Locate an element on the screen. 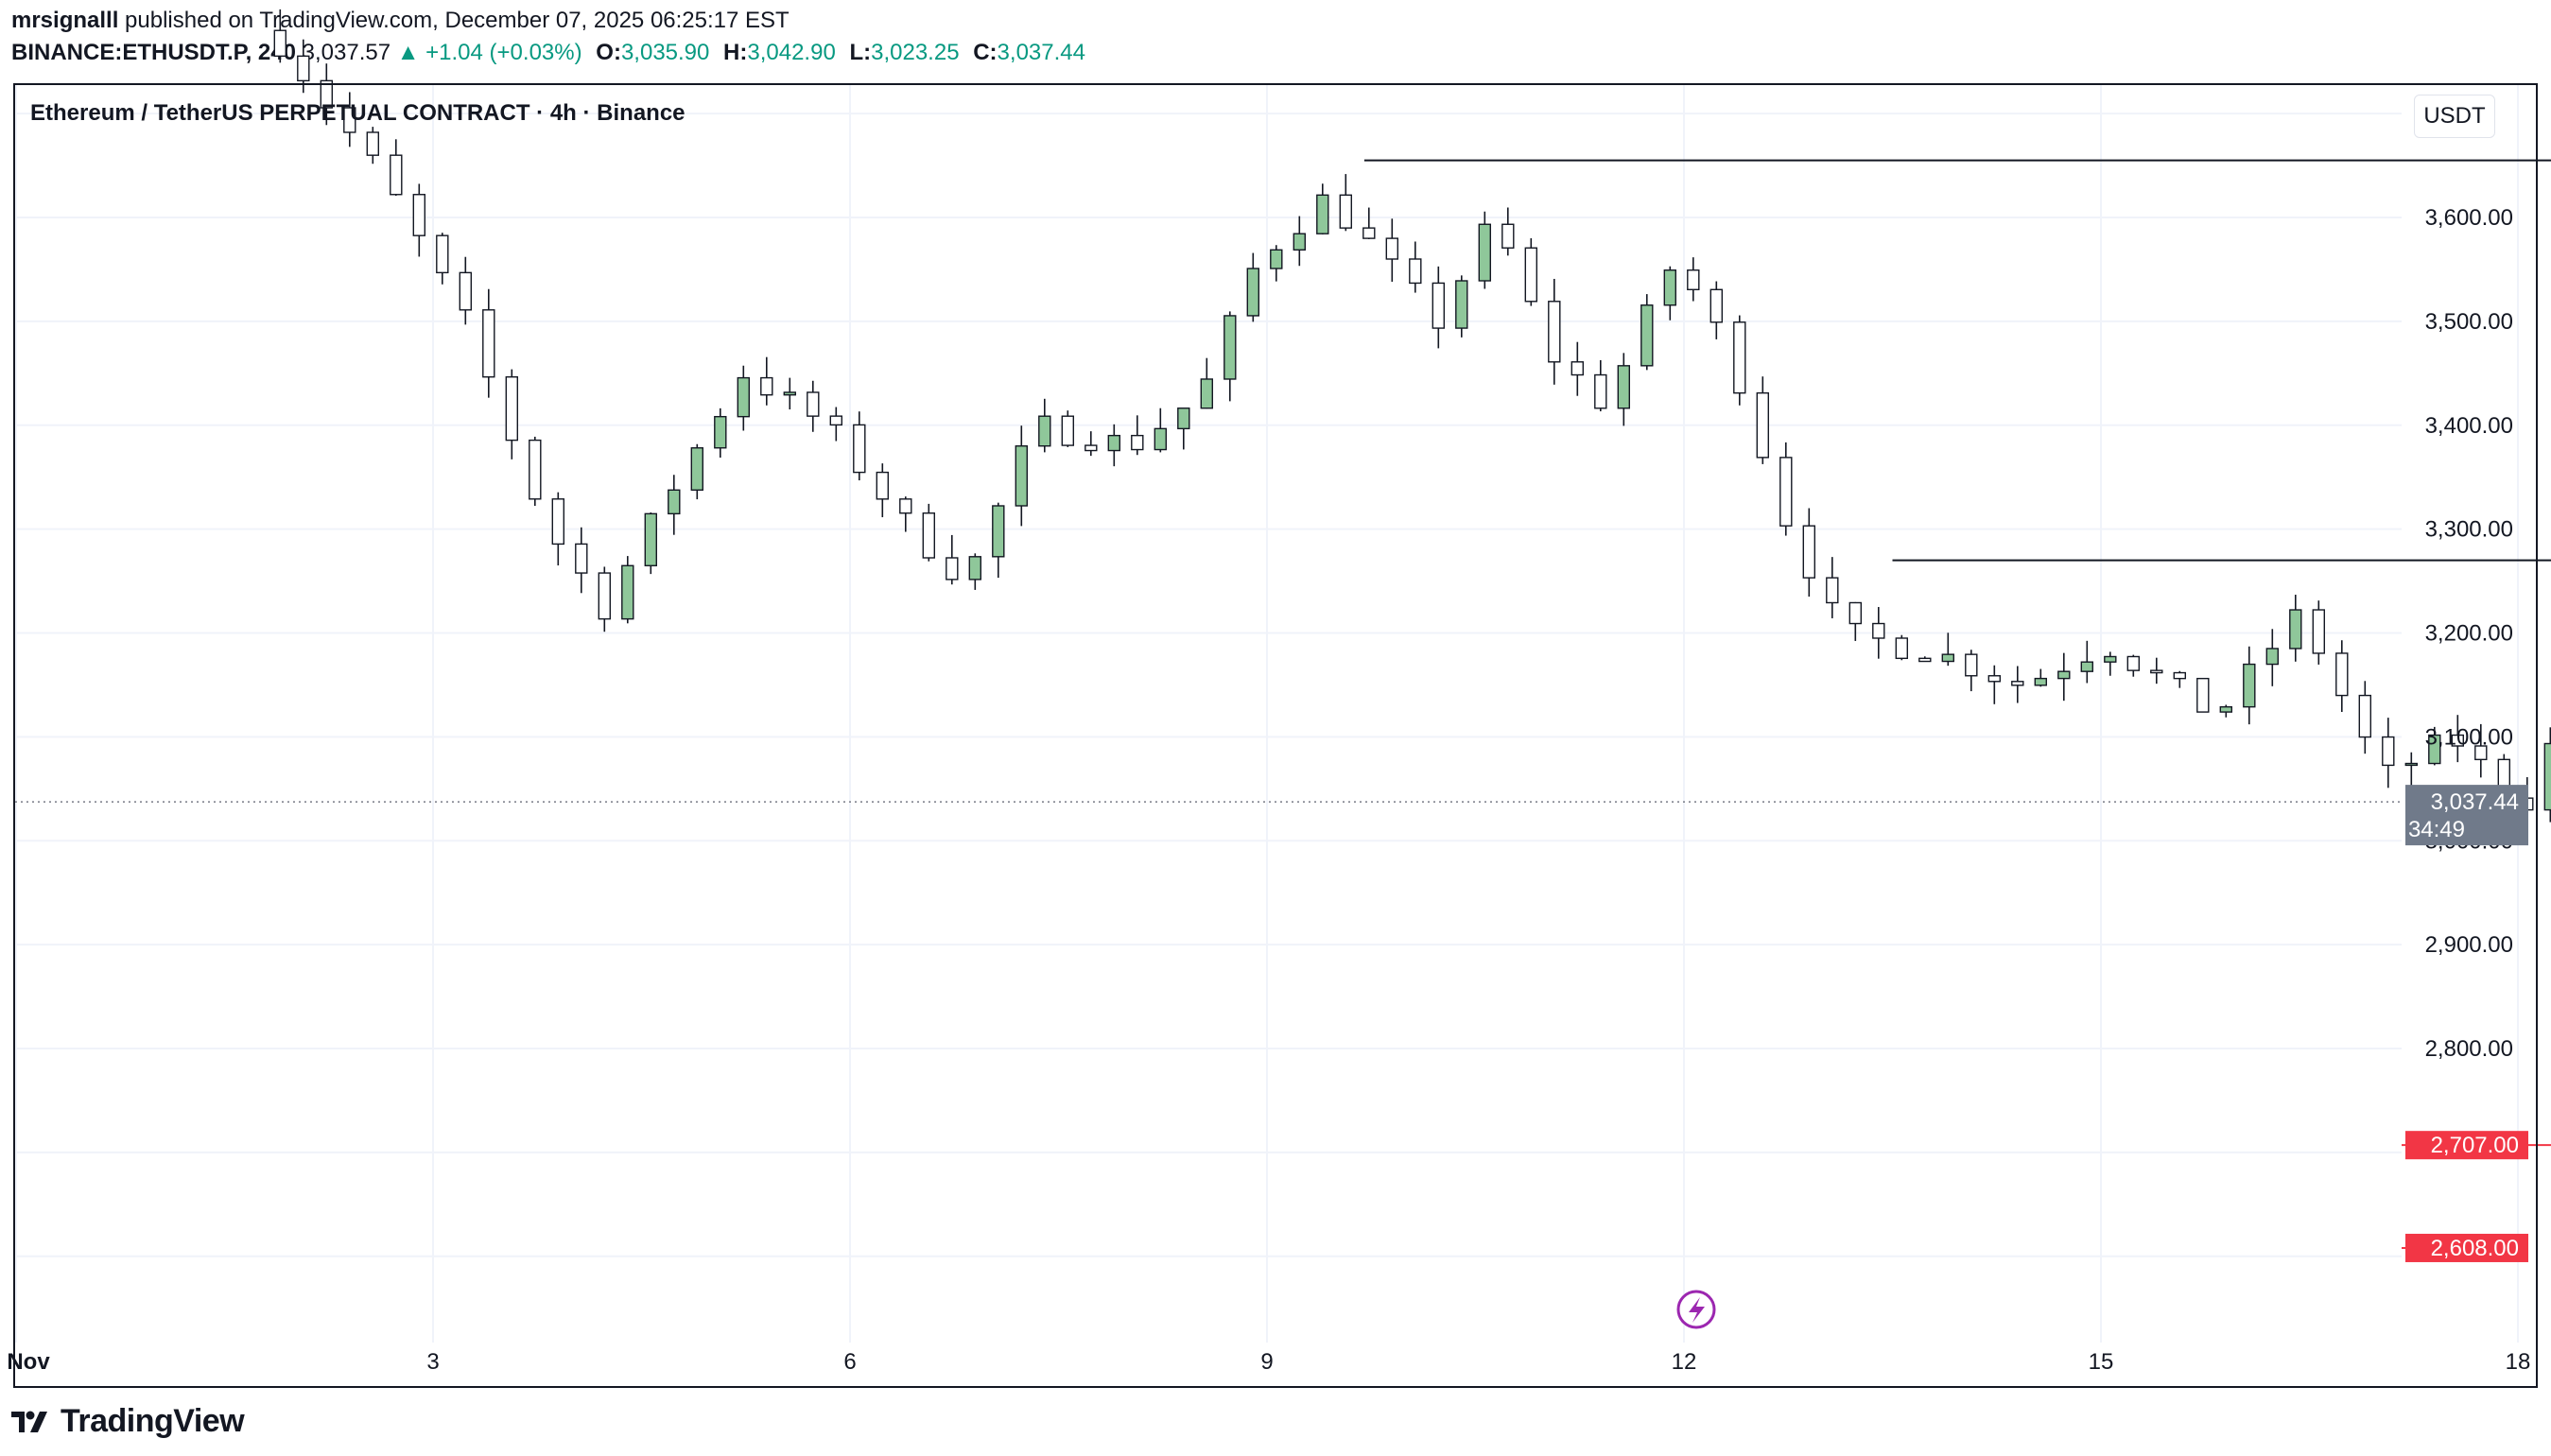 The image size is (2551, 1456). time-tick-label: 12 is located at coordinates (1684, 1362).